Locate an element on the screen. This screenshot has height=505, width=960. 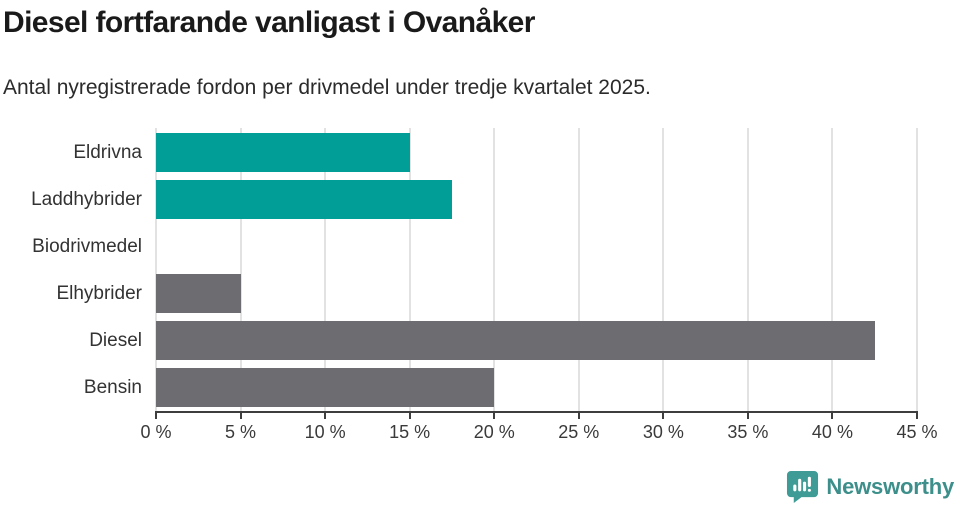
category-label: Eldrivna is located at coordinates (107, 152).